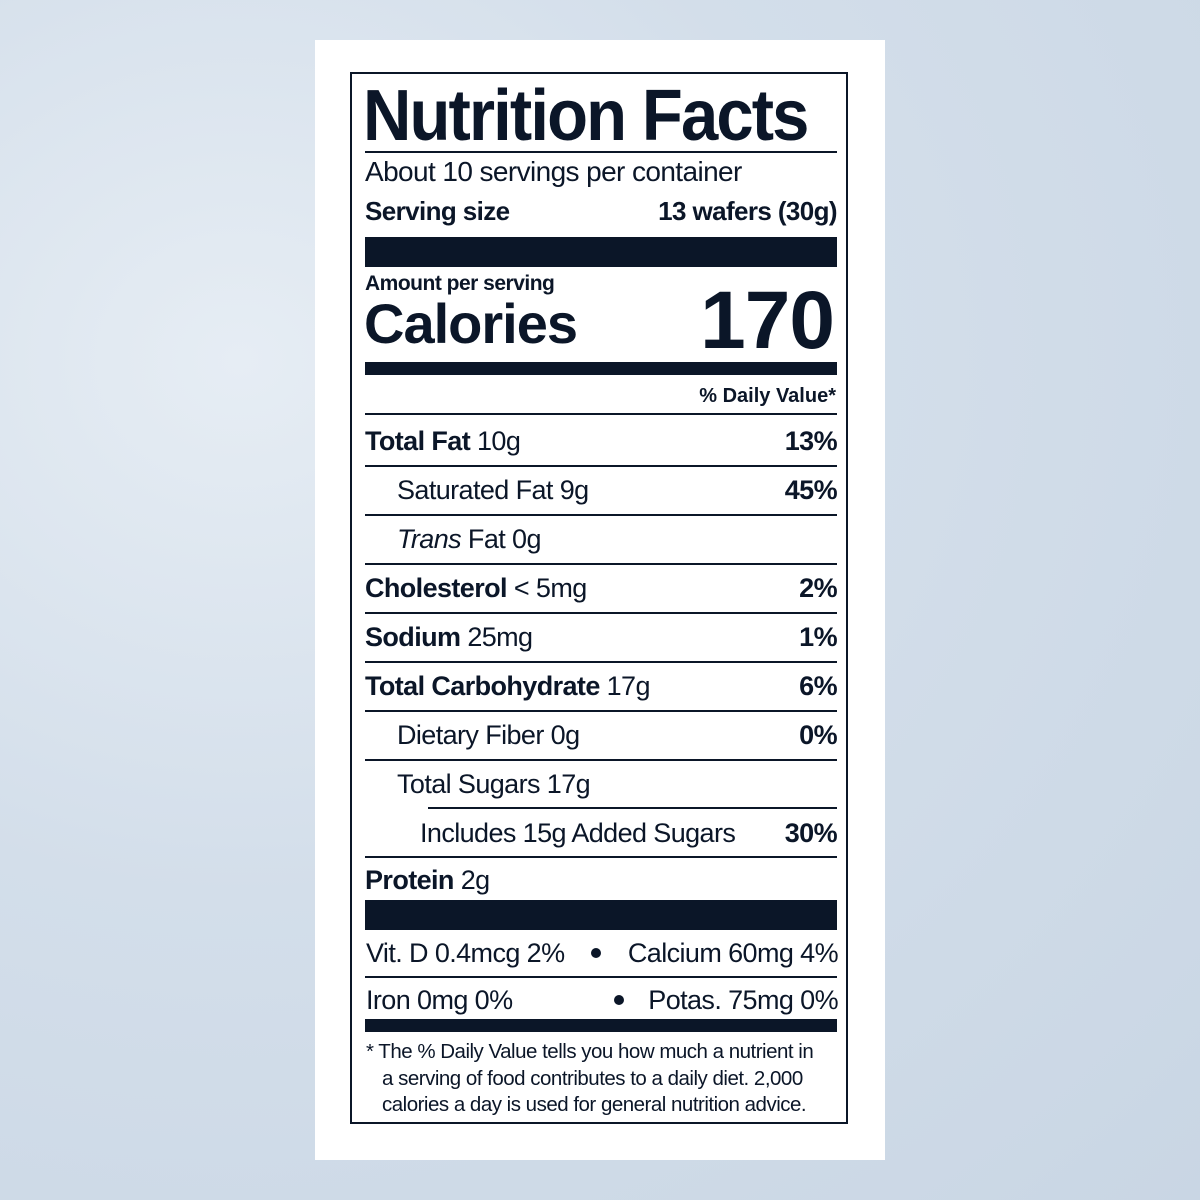 This screenshot has width=1200, height=1200. I want to click on nutrient-name-italic: Trans, so click(429, 538).